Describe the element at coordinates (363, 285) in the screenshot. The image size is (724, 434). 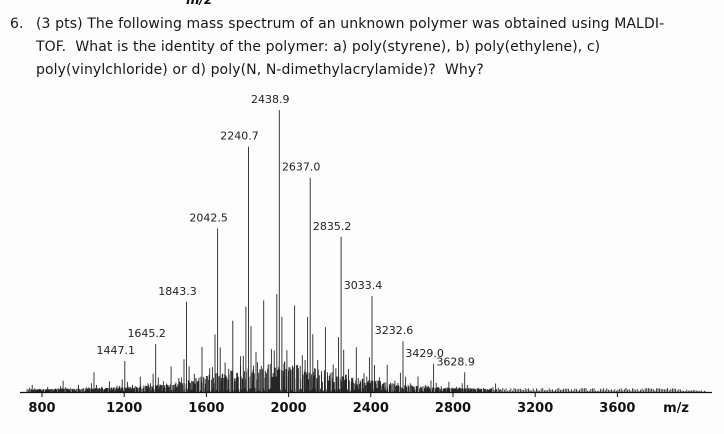
I see `peak-label: 3033.4` at that location.